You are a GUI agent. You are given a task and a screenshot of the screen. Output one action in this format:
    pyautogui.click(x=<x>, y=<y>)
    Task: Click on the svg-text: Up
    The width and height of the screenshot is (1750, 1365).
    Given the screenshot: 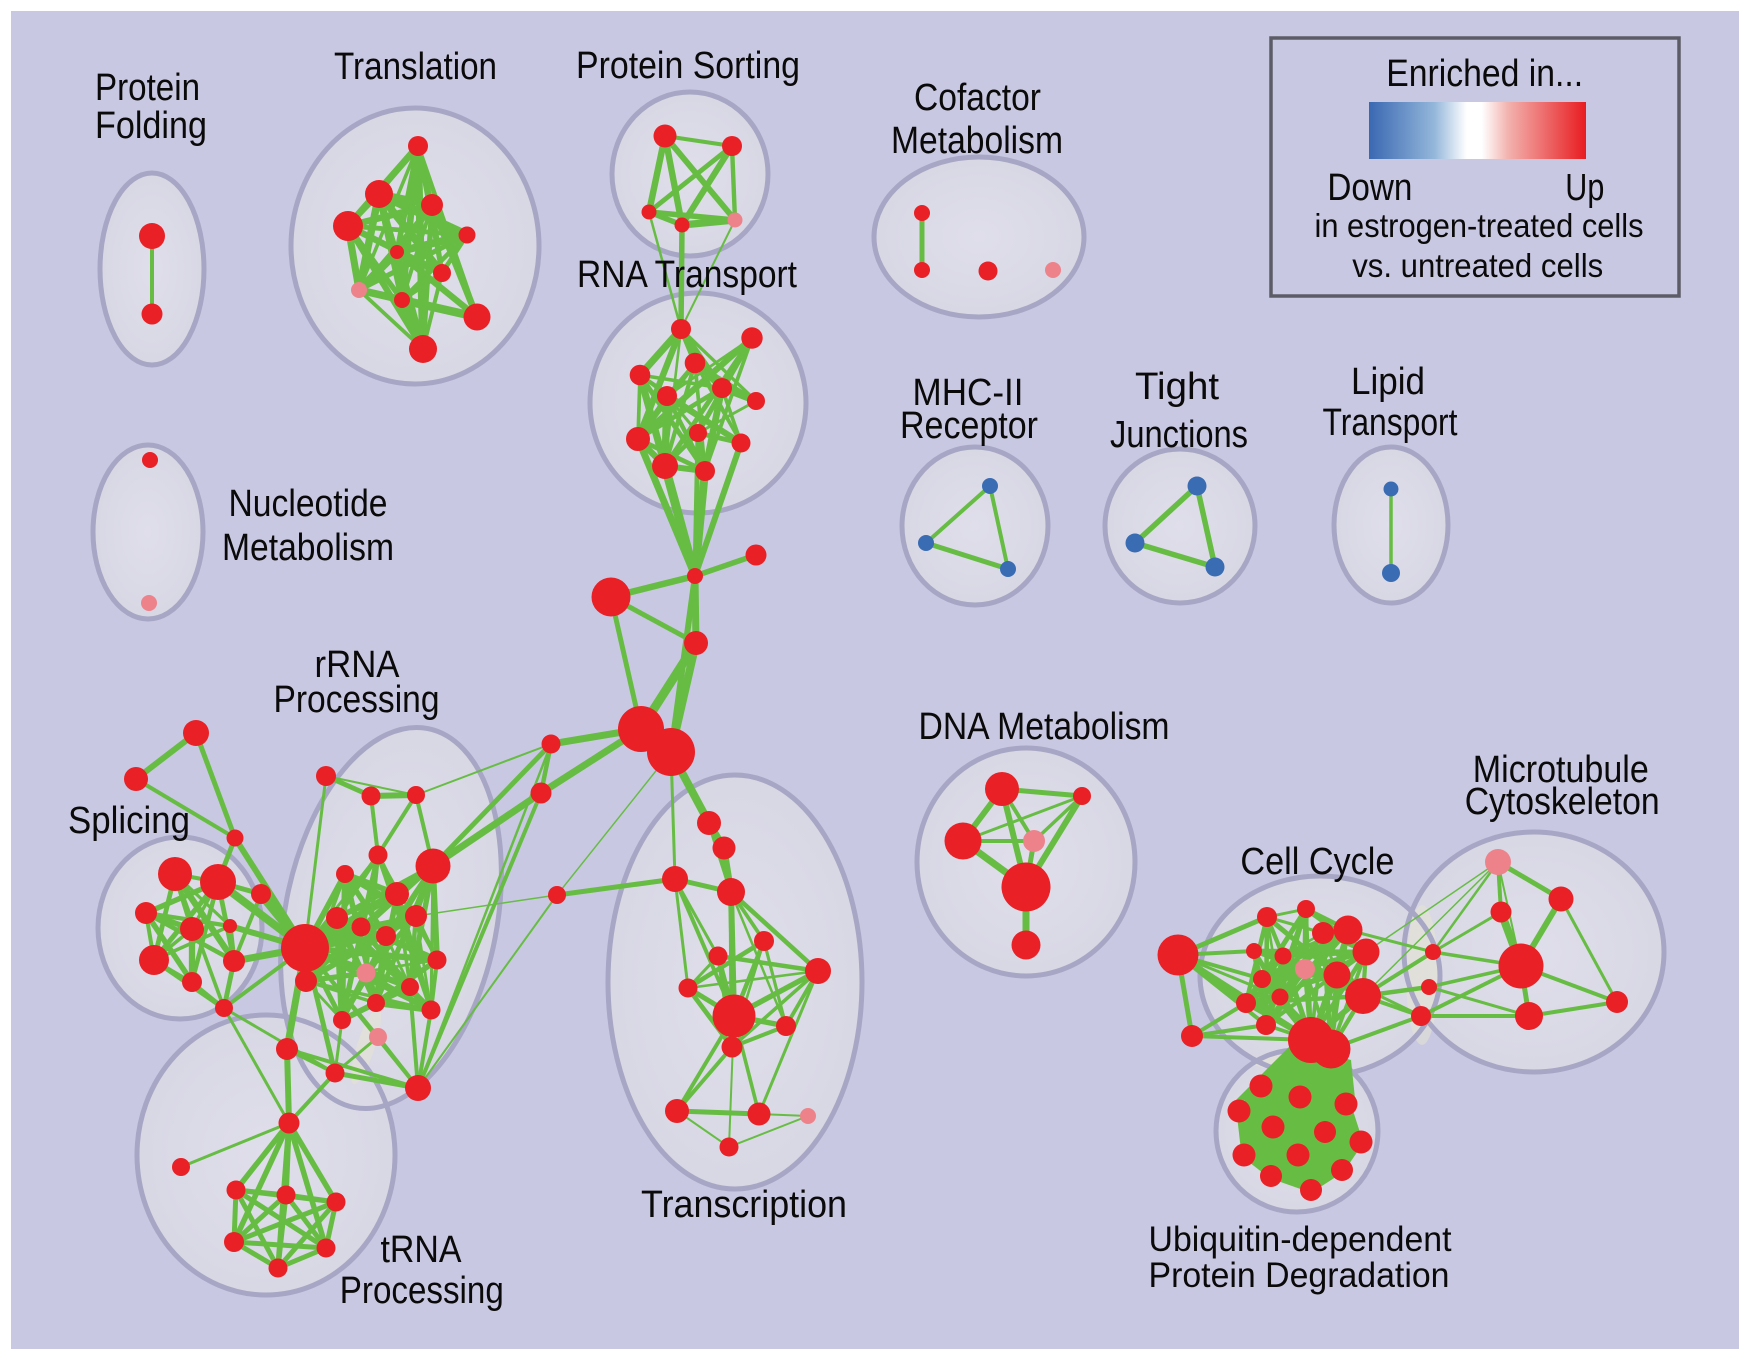 What is the action you would take?
    pyautogui.click(x=1584, y=188)
    